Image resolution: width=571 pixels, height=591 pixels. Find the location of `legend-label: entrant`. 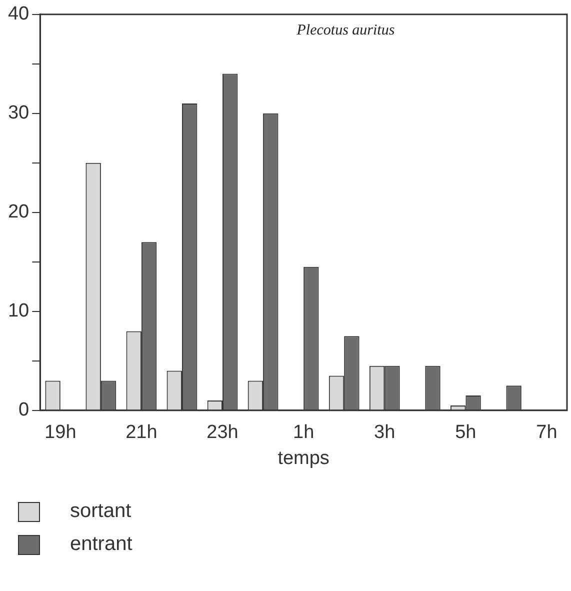

legend-label: entrant is located at coordinates (101, 544).